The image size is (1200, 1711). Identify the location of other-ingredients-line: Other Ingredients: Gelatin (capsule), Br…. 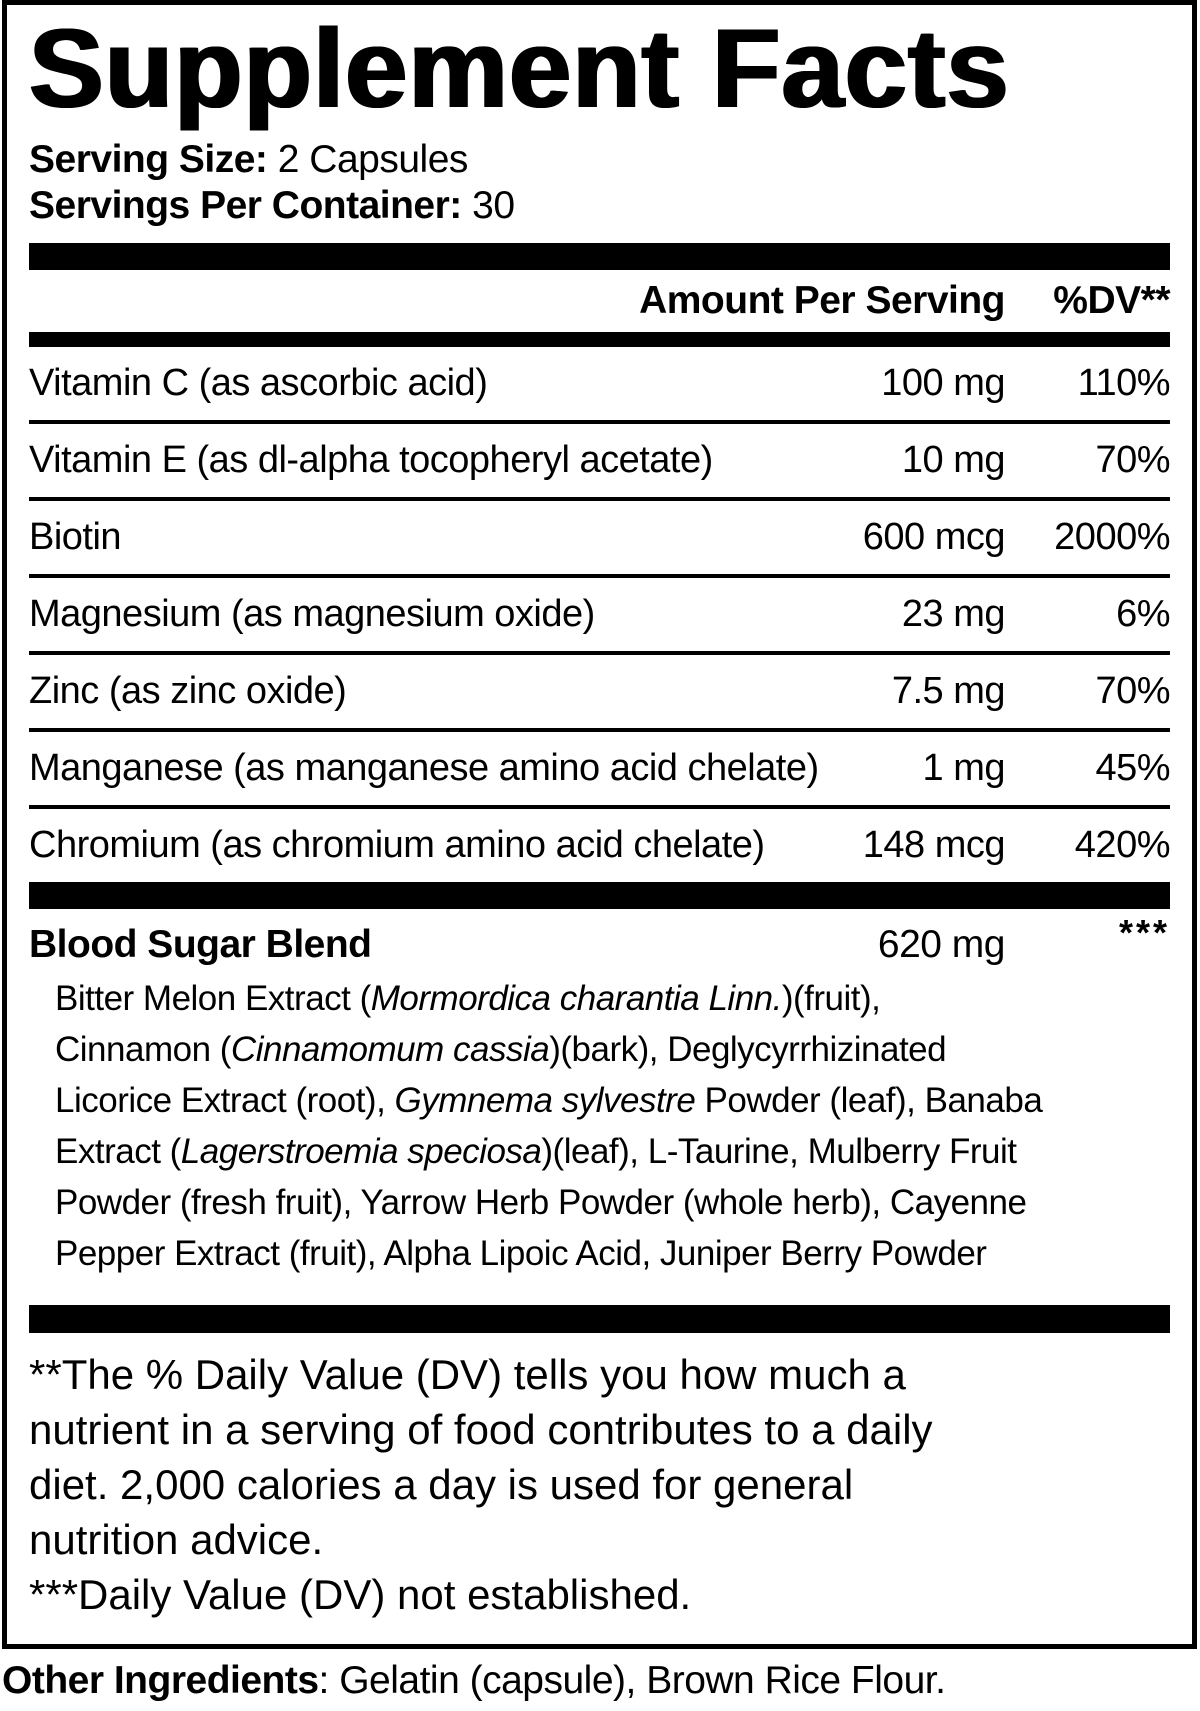
(474, 1681).